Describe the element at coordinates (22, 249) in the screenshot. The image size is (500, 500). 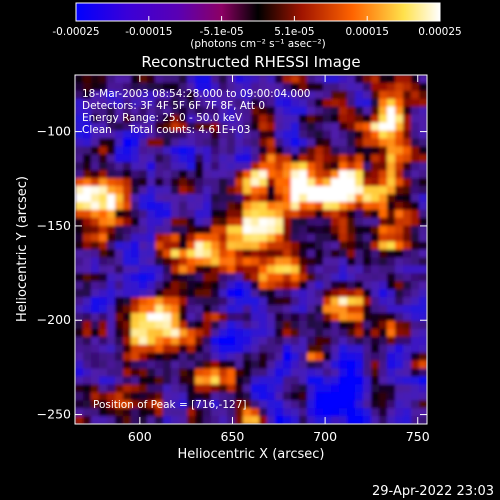
I see `y-axis-label: Heliocentric Y (arcsec)` at that location.